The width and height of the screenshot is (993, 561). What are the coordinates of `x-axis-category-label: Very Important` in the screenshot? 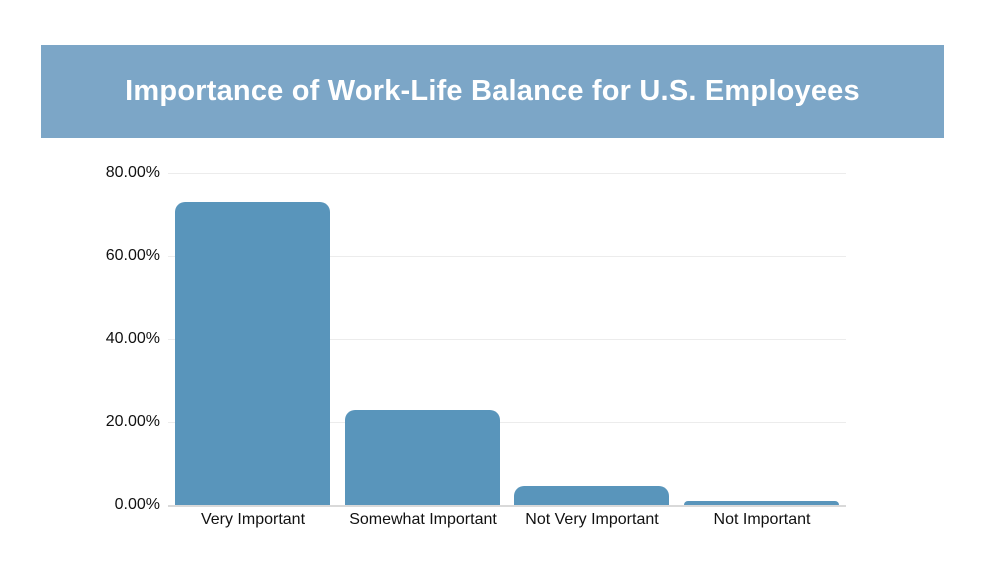 It's located at (253, 519).